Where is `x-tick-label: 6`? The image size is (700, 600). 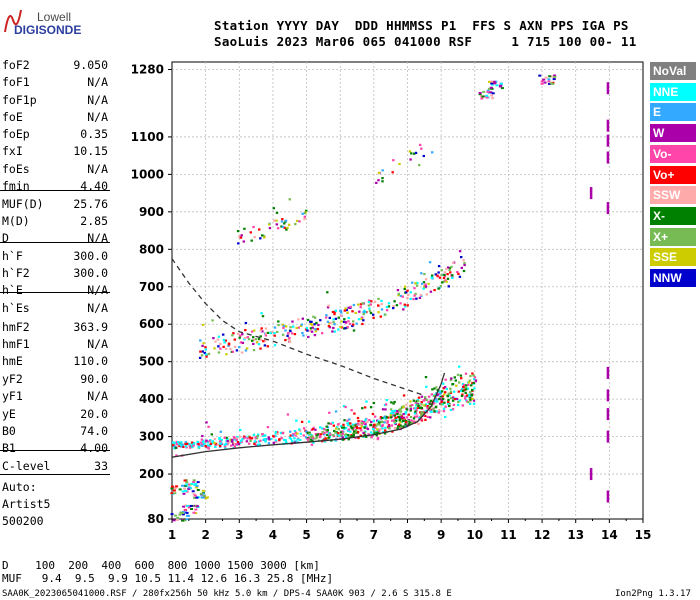 x-tick-label: 6 is located at coordinates (340, 535).